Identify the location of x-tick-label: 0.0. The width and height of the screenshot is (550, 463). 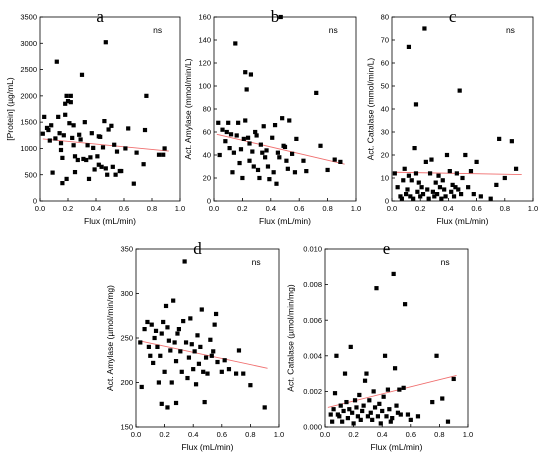
(325, 434).